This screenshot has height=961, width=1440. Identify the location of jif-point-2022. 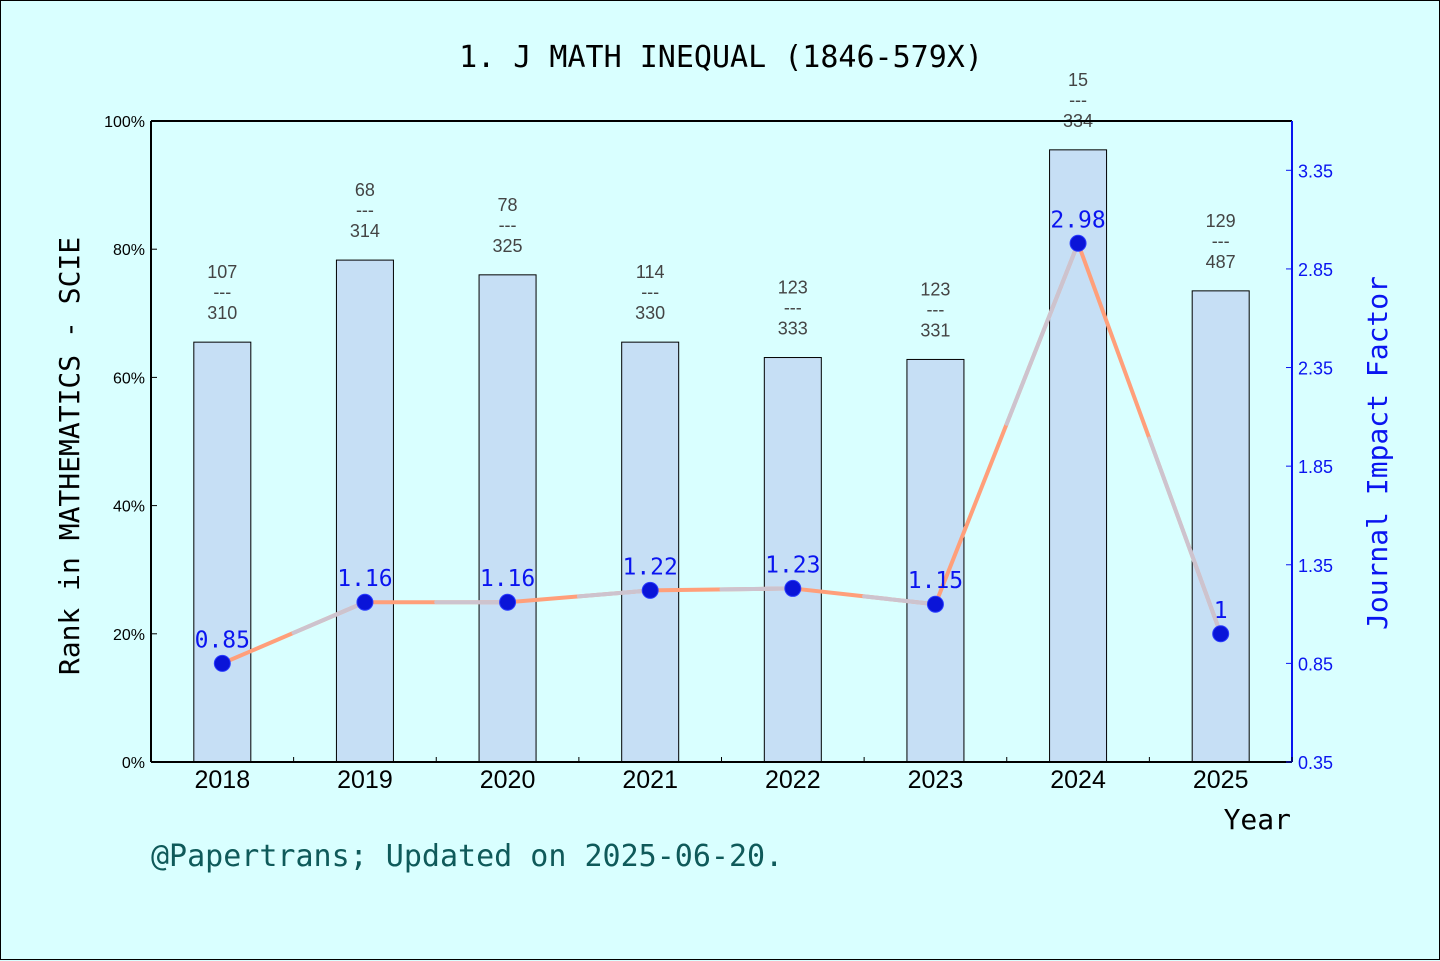
(793, 588).